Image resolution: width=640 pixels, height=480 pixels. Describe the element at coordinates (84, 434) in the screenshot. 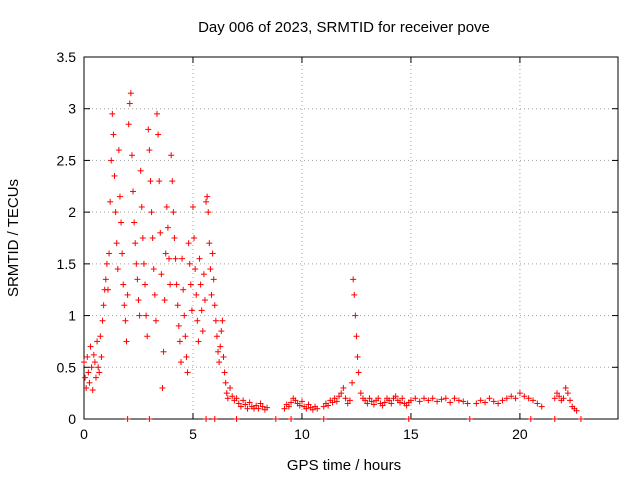

I see `x-tick-label: 0` at that location.